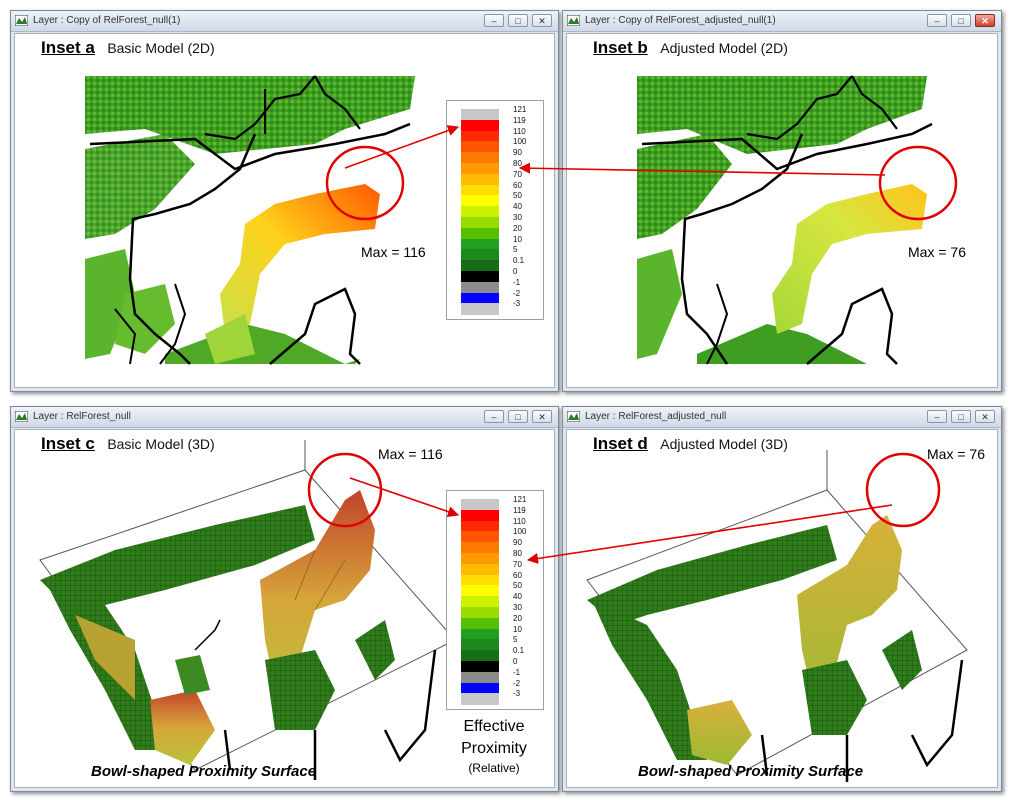 This screenshot has width=1012, height=800. Describe the element at coordinates (620, 47) in the screenshot. I see `inset-label: Inset b` at that location.